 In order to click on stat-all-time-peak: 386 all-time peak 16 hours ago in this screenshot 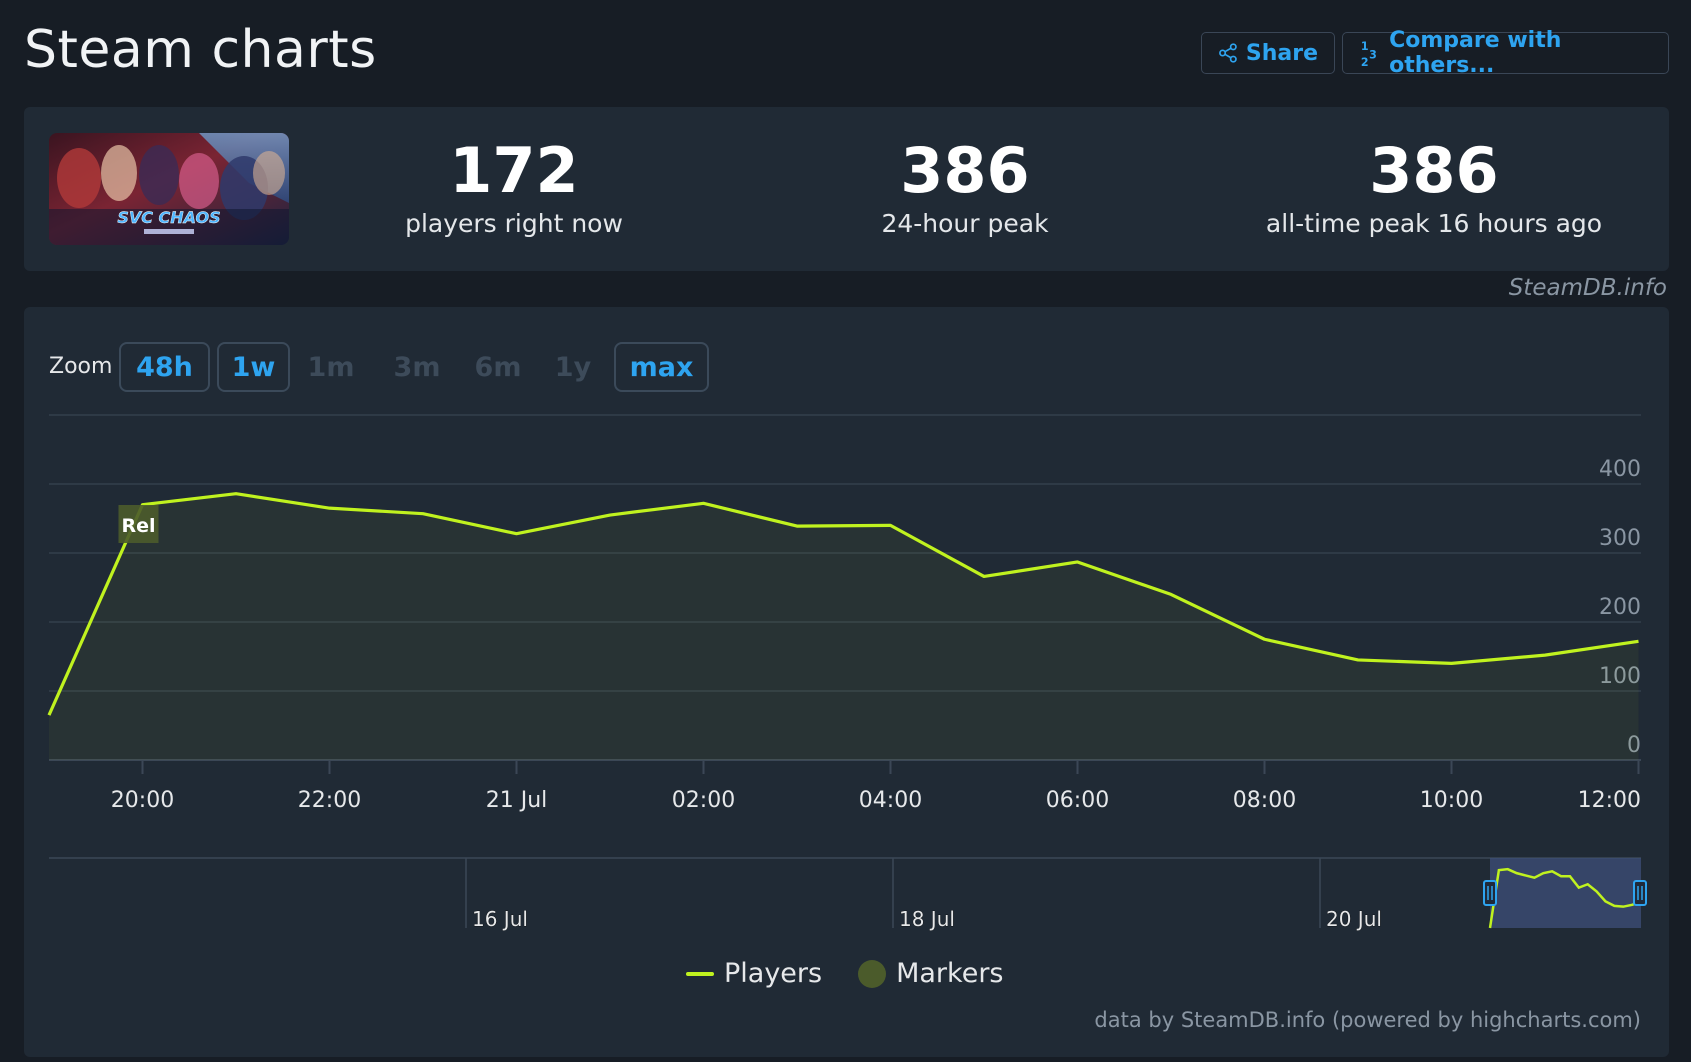, I will do `click(1434, 186)`.